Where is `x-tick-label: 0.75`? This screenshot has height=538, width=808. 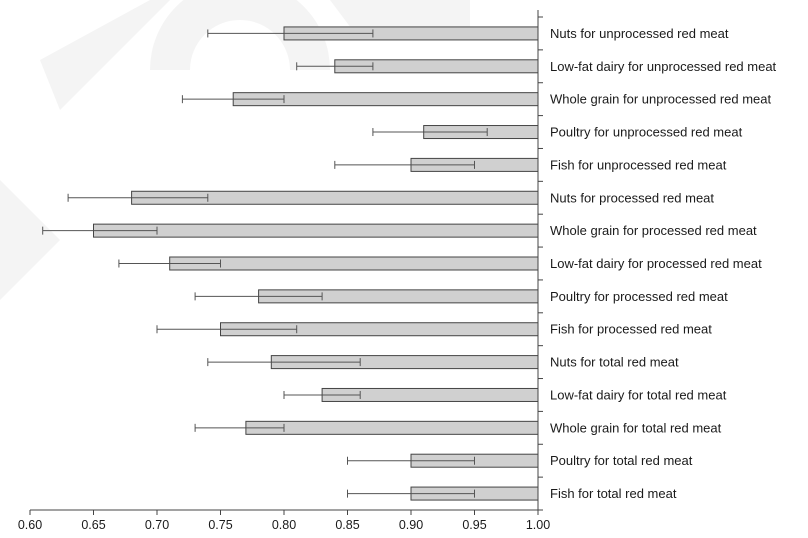 x-tick-label: 0.75 is located at coordinates (220, 525).